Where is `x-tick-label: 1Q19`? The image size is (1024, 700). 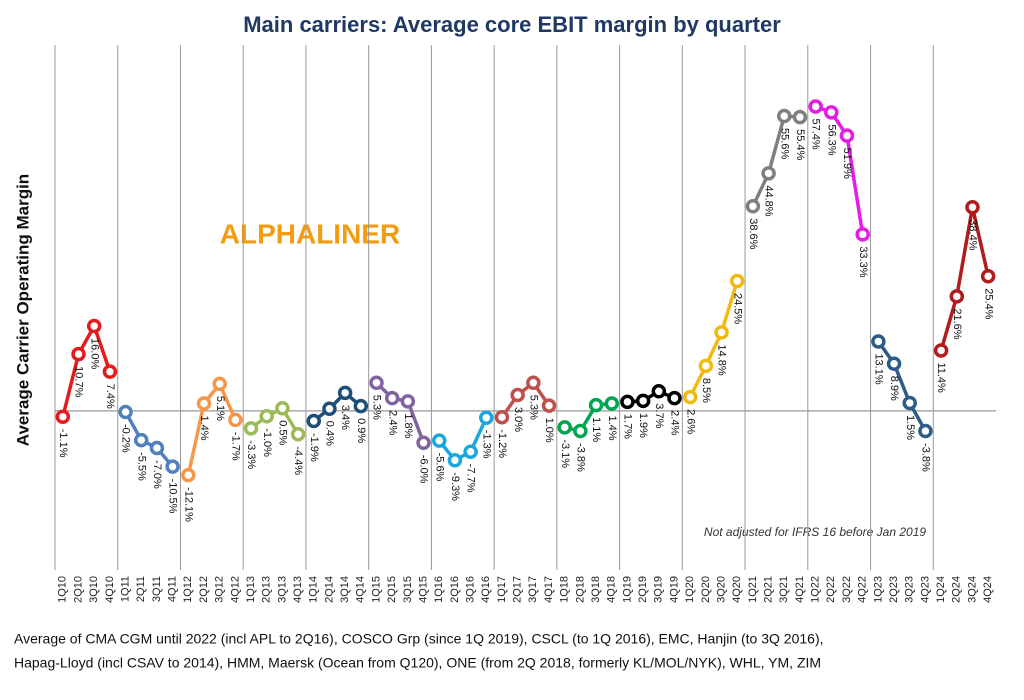
x-tick-label: 1Q19 is located at coordinates (627, 589).